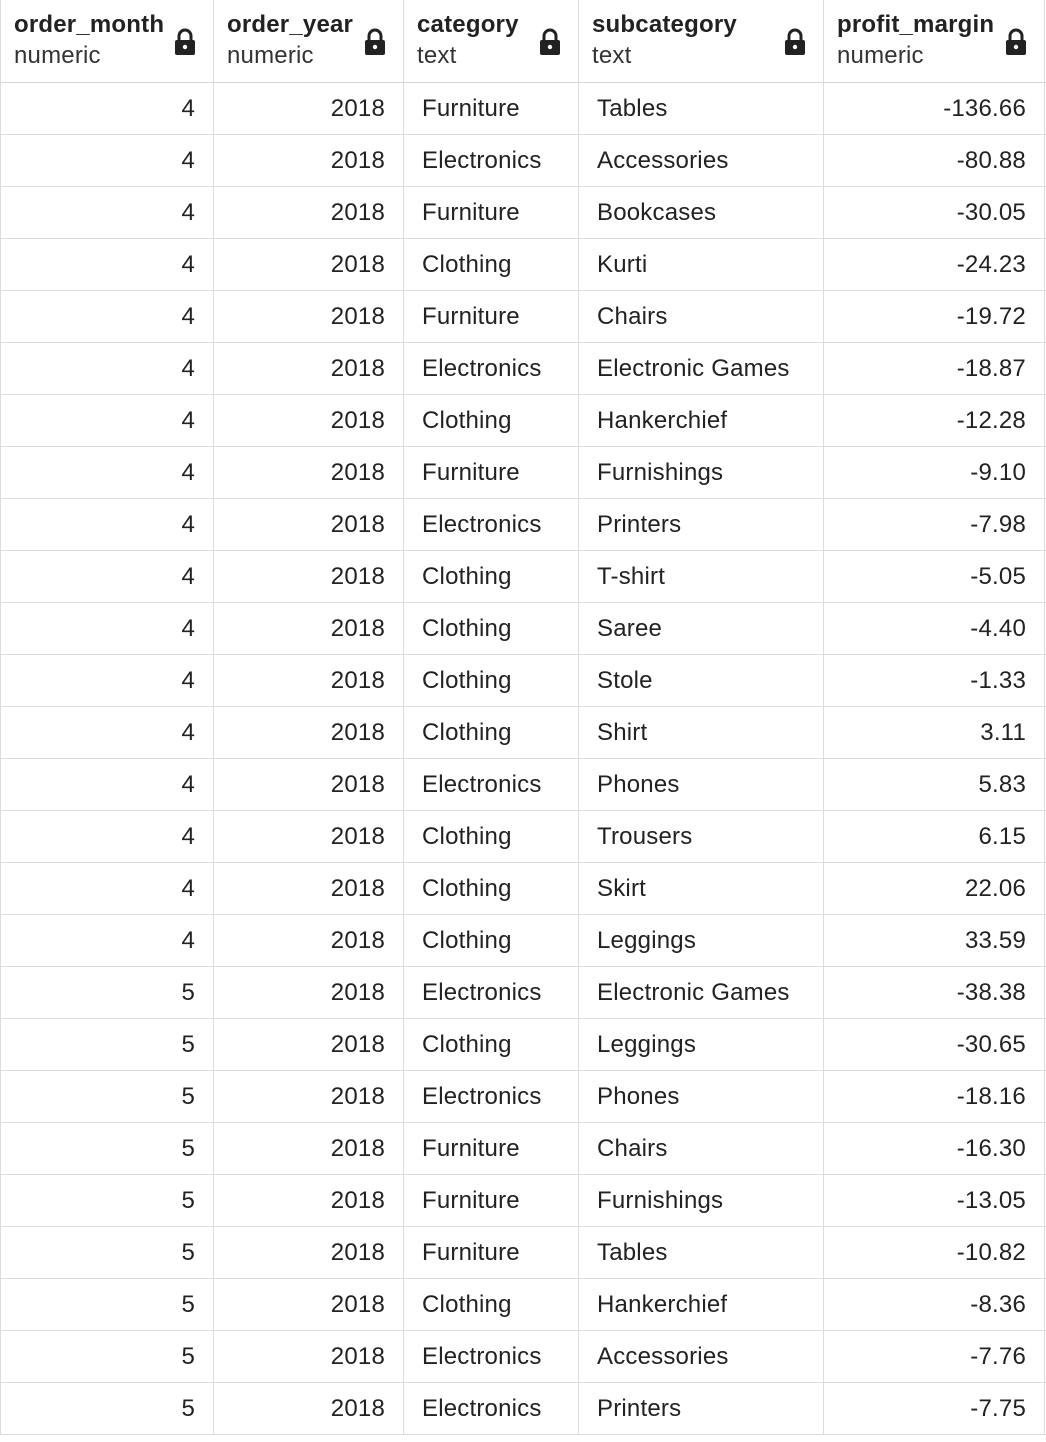 This screenshot has width=1046, height=1442. I want to click on cell-profit-margin: -5.05, so click(934, 576).